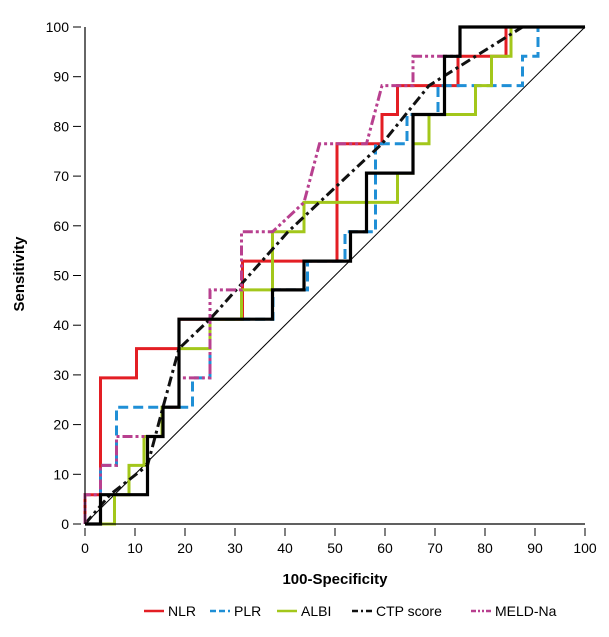 This screenshot has height=637, width=609. Describe the element at coordinates (19, 274) in the screenshot. I see `y-axis-title: Sensitivity` at that location.